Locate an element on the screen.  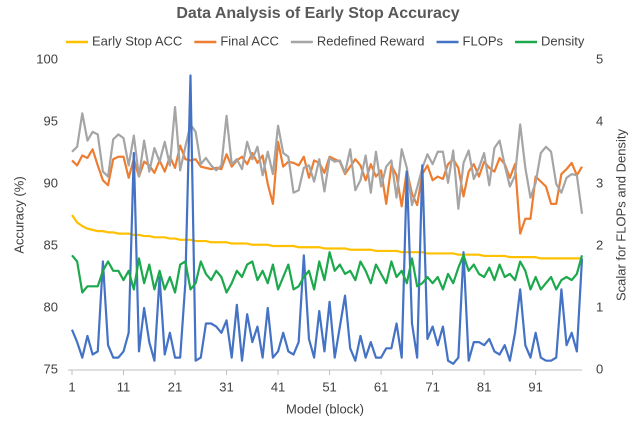
x-tick-label: 21 is located at coordinates (175, 386).